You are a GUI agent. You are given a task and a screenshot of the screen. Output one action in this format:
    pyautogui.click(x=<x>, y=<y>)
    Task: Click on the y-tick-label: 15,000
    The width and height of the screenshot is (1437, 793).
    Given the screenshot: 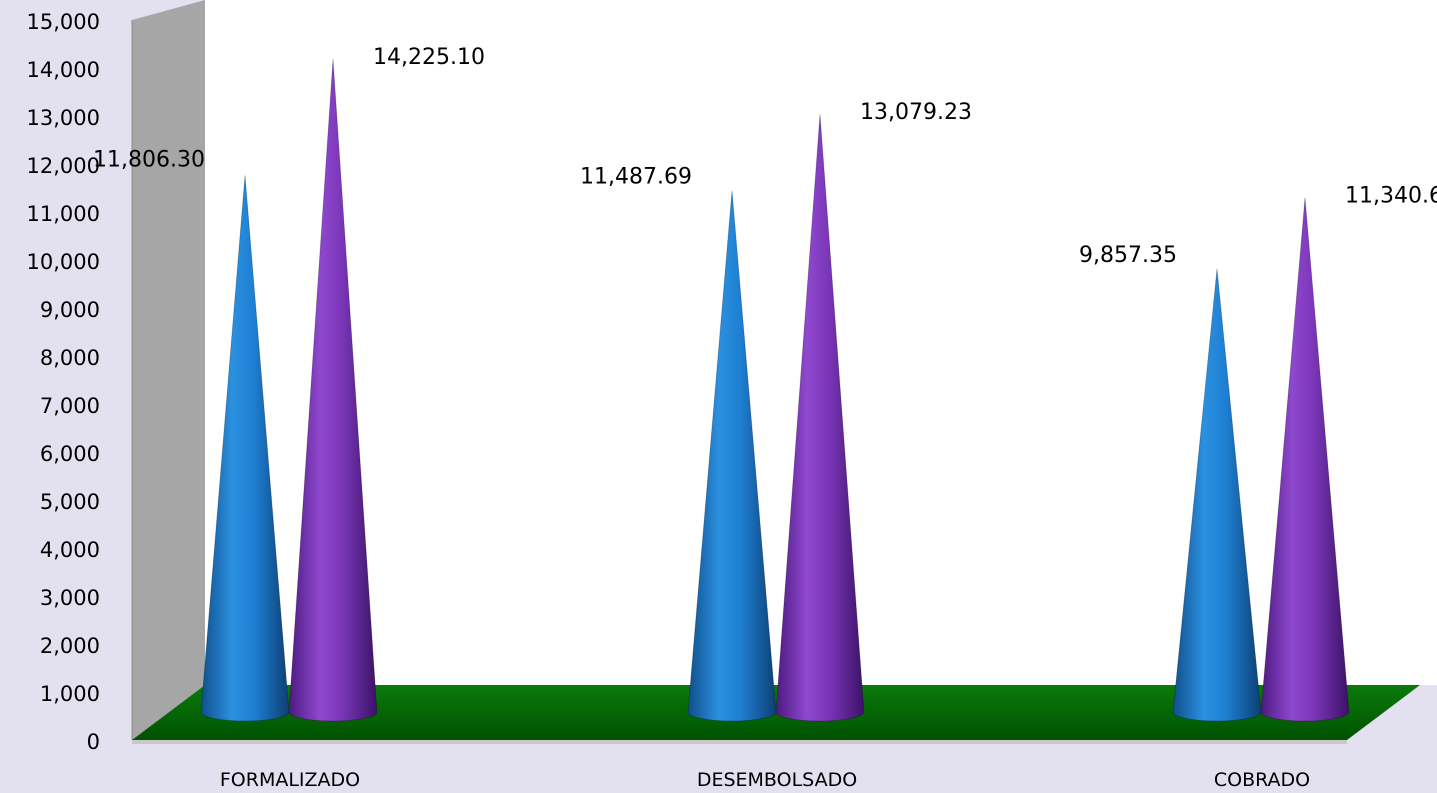 What is the action you would take?
    pyautogui.click(x=63, y=22)
    